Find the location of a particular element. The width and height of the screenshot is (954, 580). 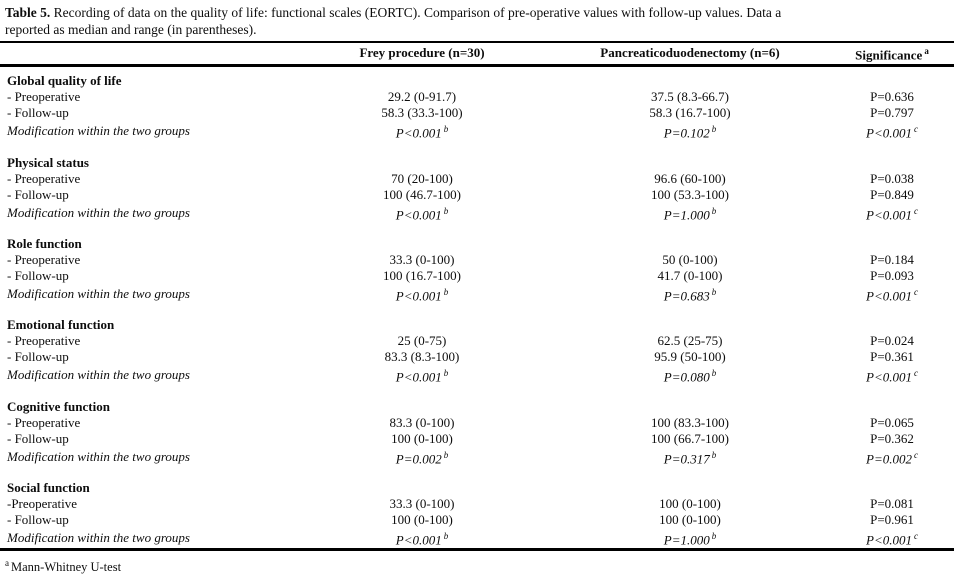

pd-value: 41.7 (0-100) is located at coordinates (690, 276).